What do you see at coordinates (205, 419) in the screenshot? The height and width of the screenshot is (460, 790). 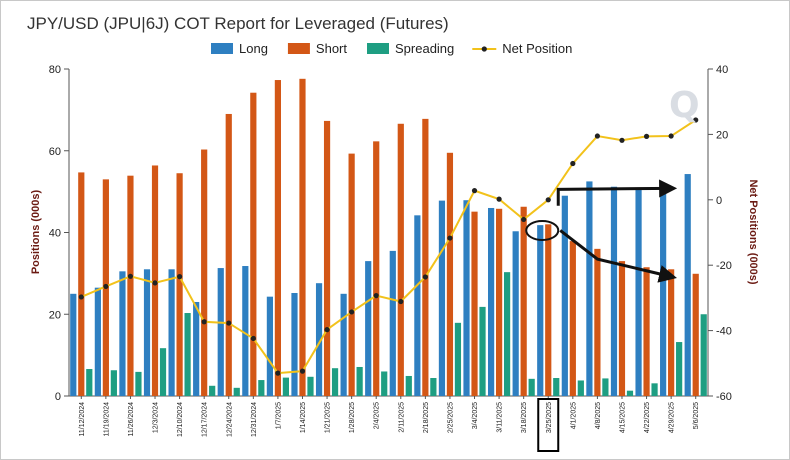 I see `x-tick-label: 12/17/2024` at bounding box center [205, 419].